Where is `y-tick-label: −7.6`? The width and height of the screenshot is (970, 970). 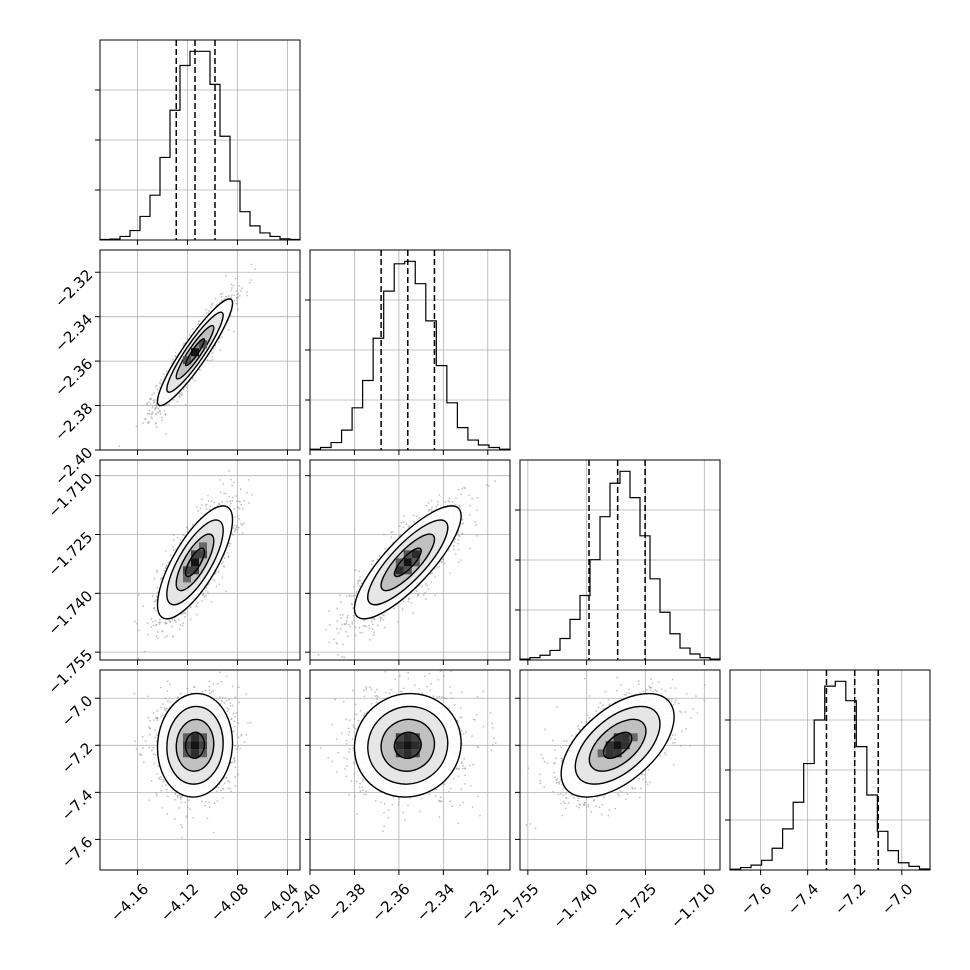 y-tick-label: −7.6 is located at coordinates (77, 852).